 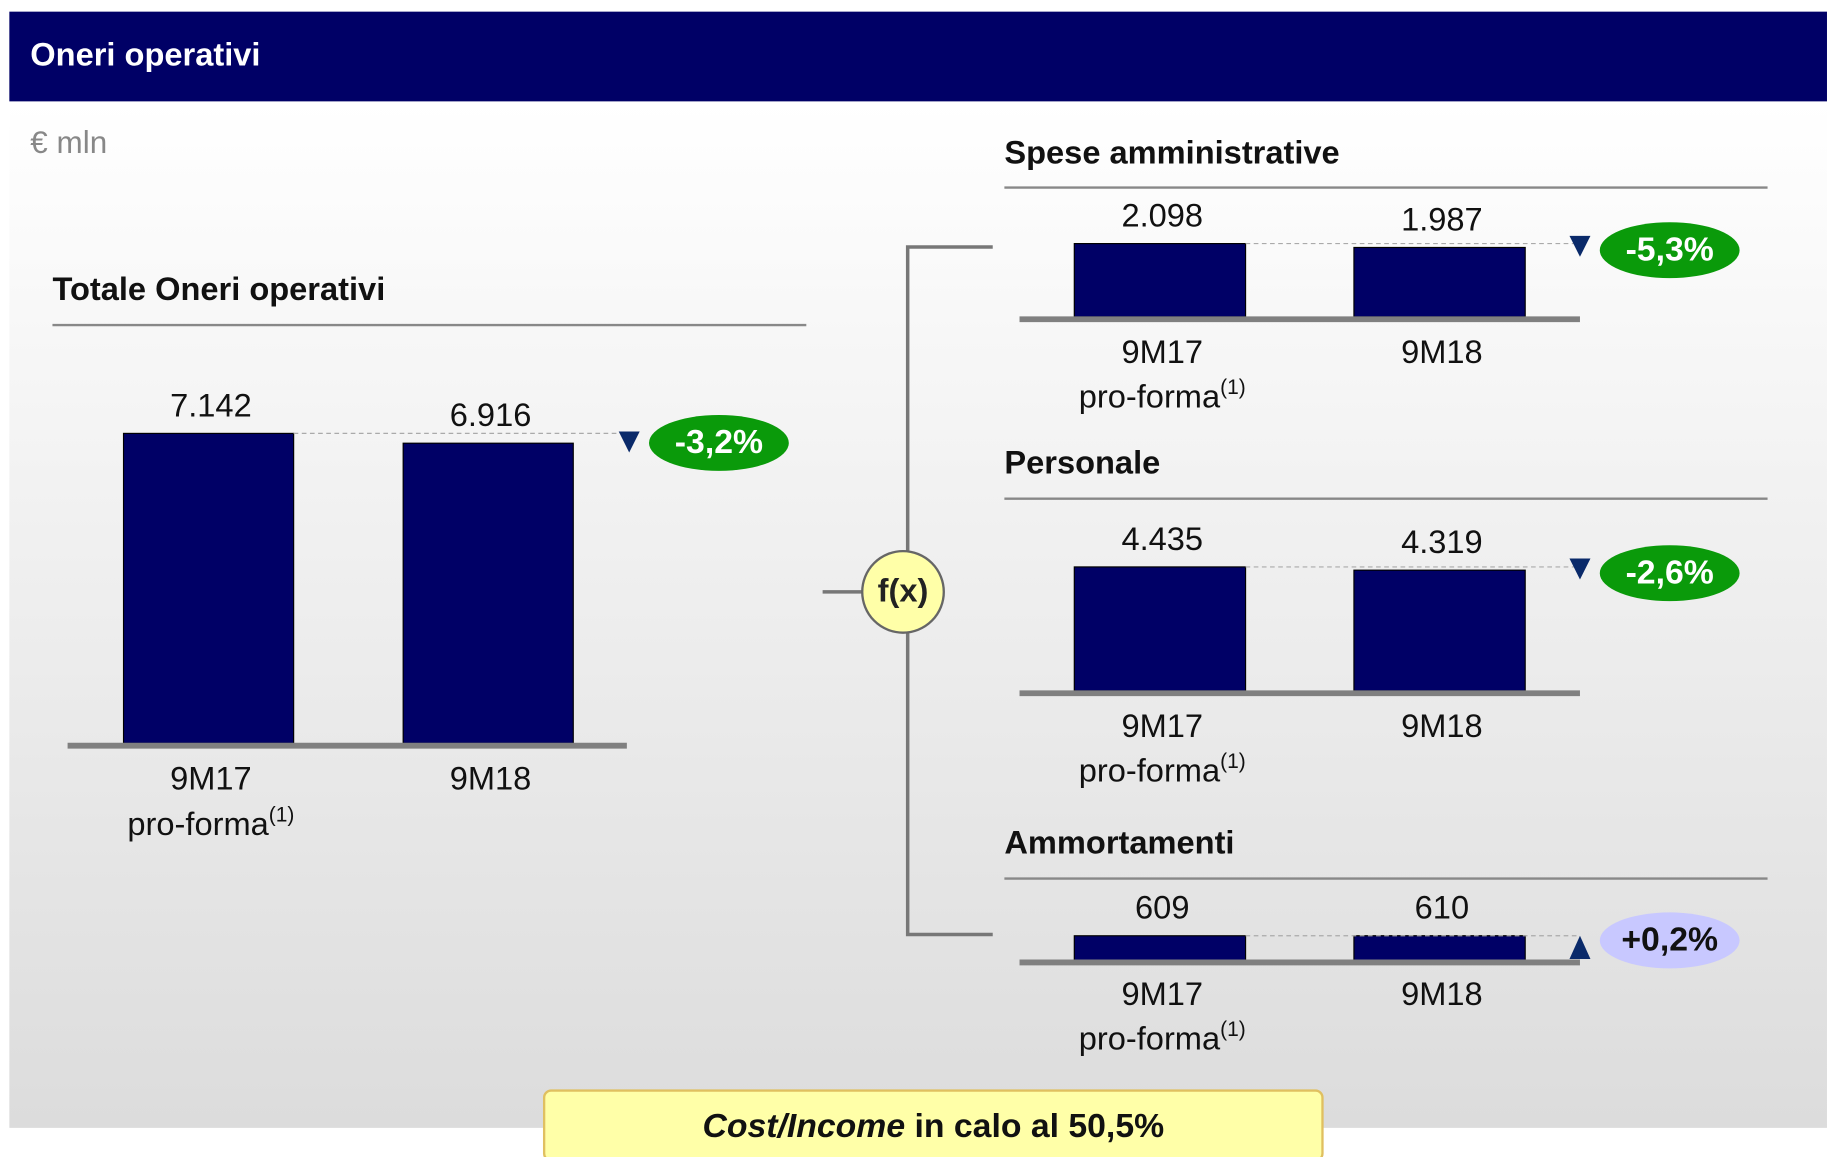 I want to click on change-label: -2,6%, so click(x=1670, y=572).